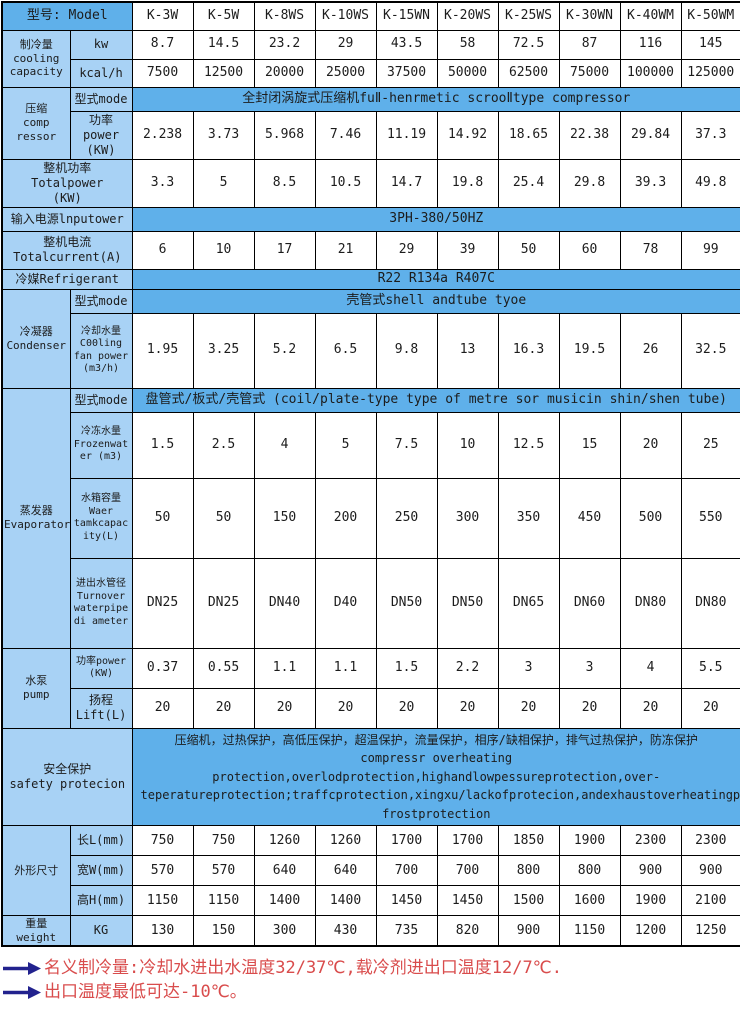 The height and width of the screenshot is (1010, 740). I want to click on value-cell: 150, so click(284, 518).